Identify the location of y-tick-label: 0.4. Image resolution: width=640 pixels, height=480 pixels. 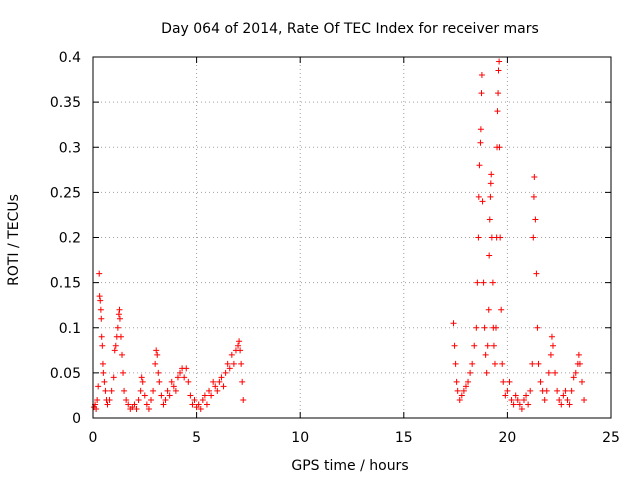
(70, 58).